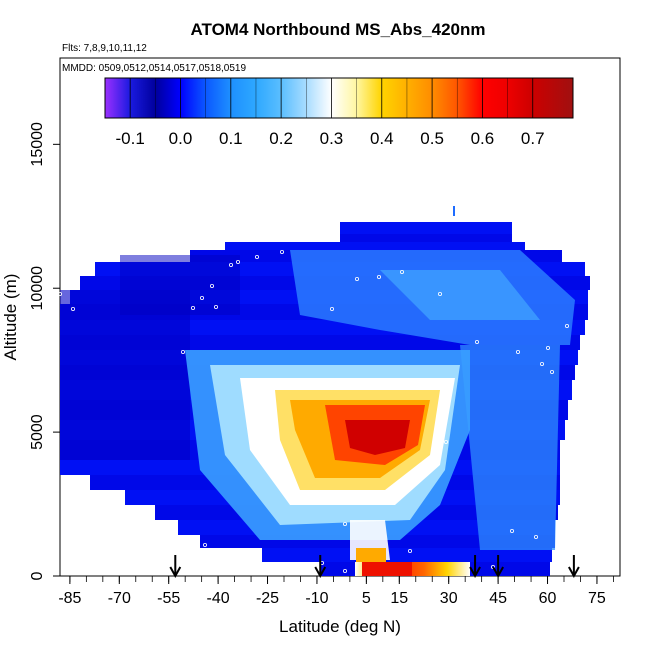 This screenshot has height=650, width=650. I want to click on y-tick-label: 0, so click(37, 575).